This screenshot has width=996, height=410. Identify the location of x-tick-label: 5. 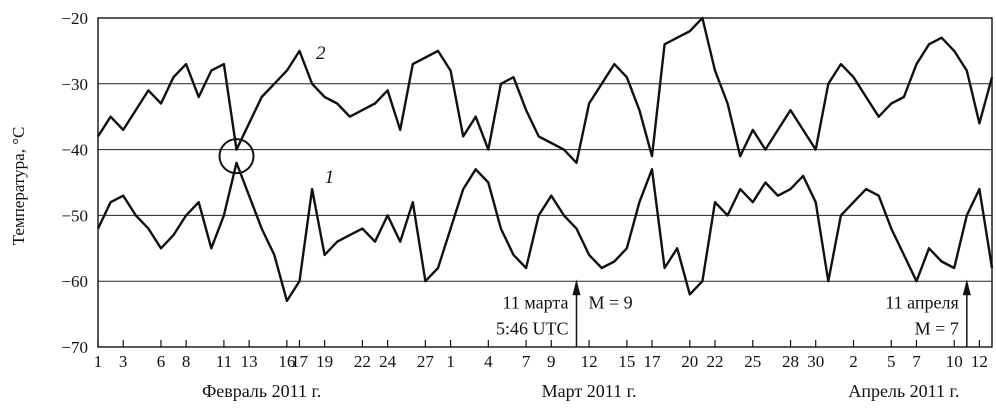
(891, 361).